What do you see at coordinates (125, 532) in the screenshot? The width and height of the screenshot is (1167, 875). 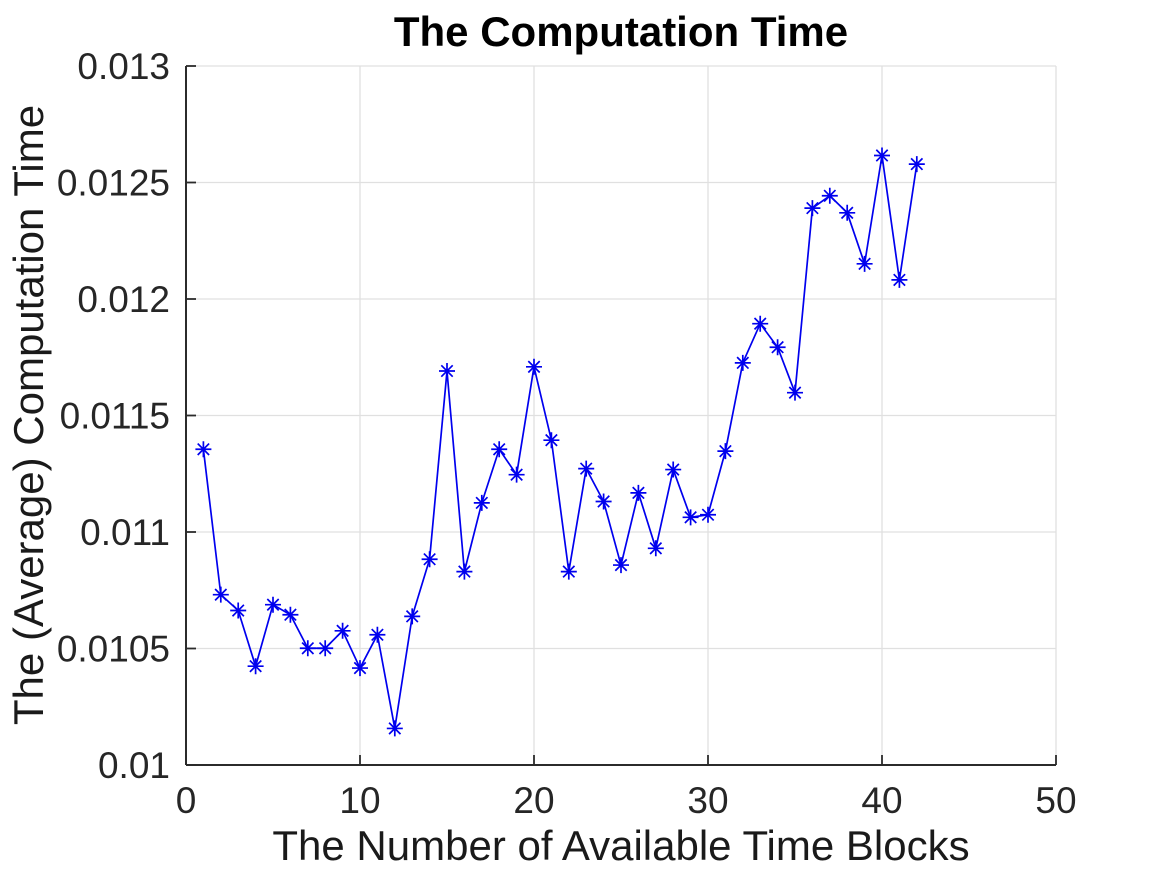 I see `y-tick-label: 0.011` at bounding box center [125, 532].